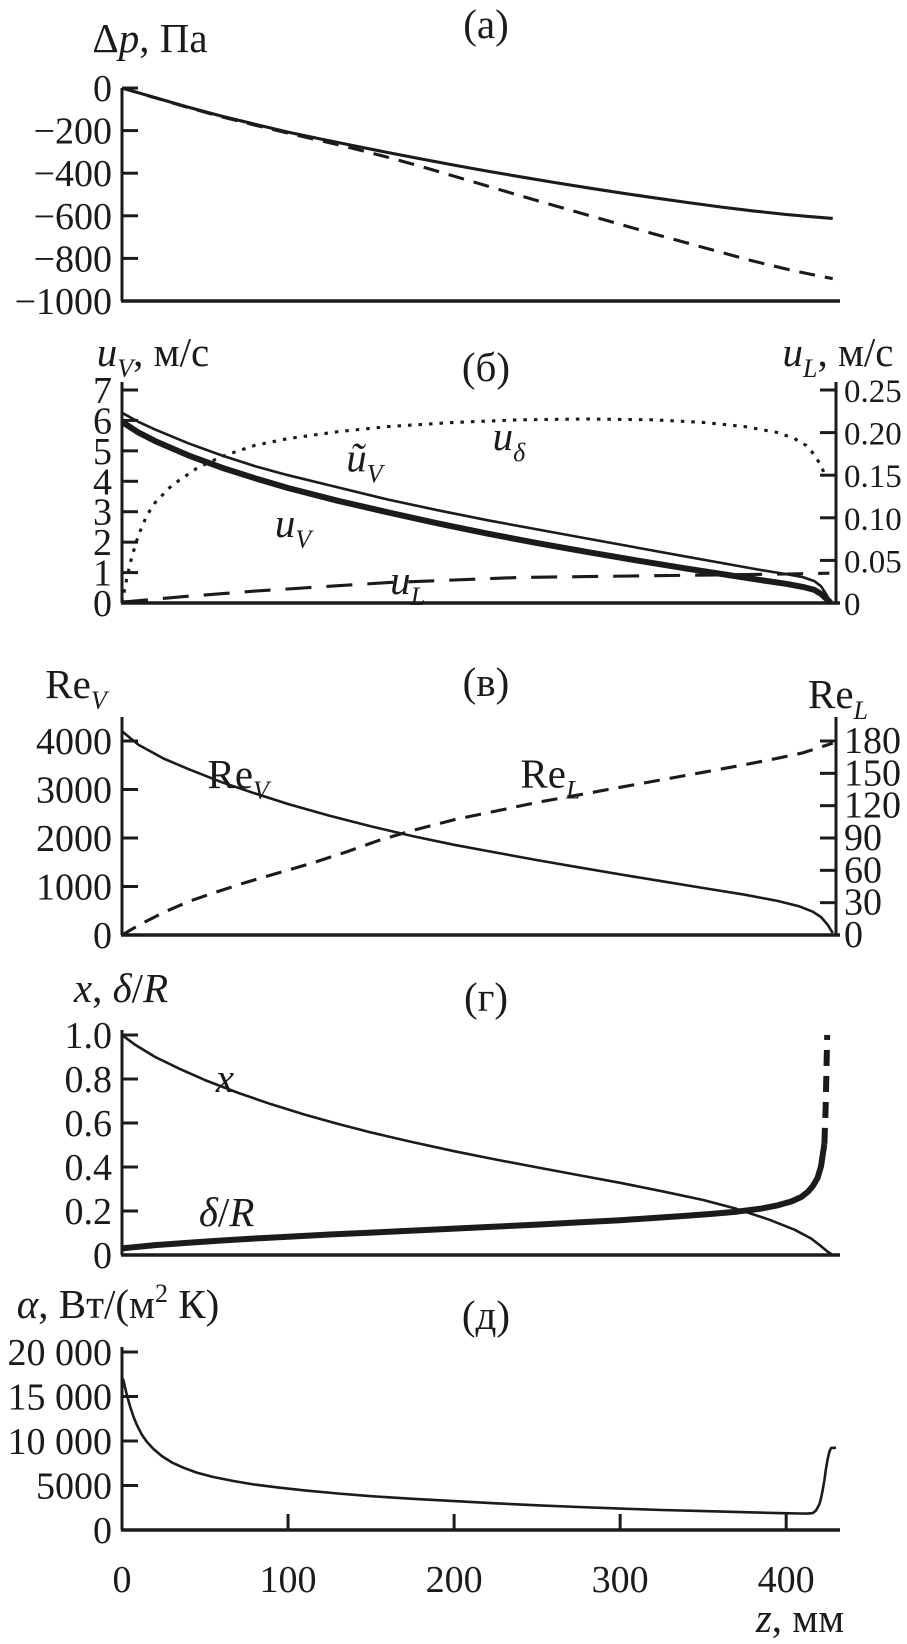 The height and width of the screenshot is (1644, 907). What do you see at coordinates (89, 1124) in the screenshot?
I see `tick-label-left: 0.6` at bounding box center [89, 1124].